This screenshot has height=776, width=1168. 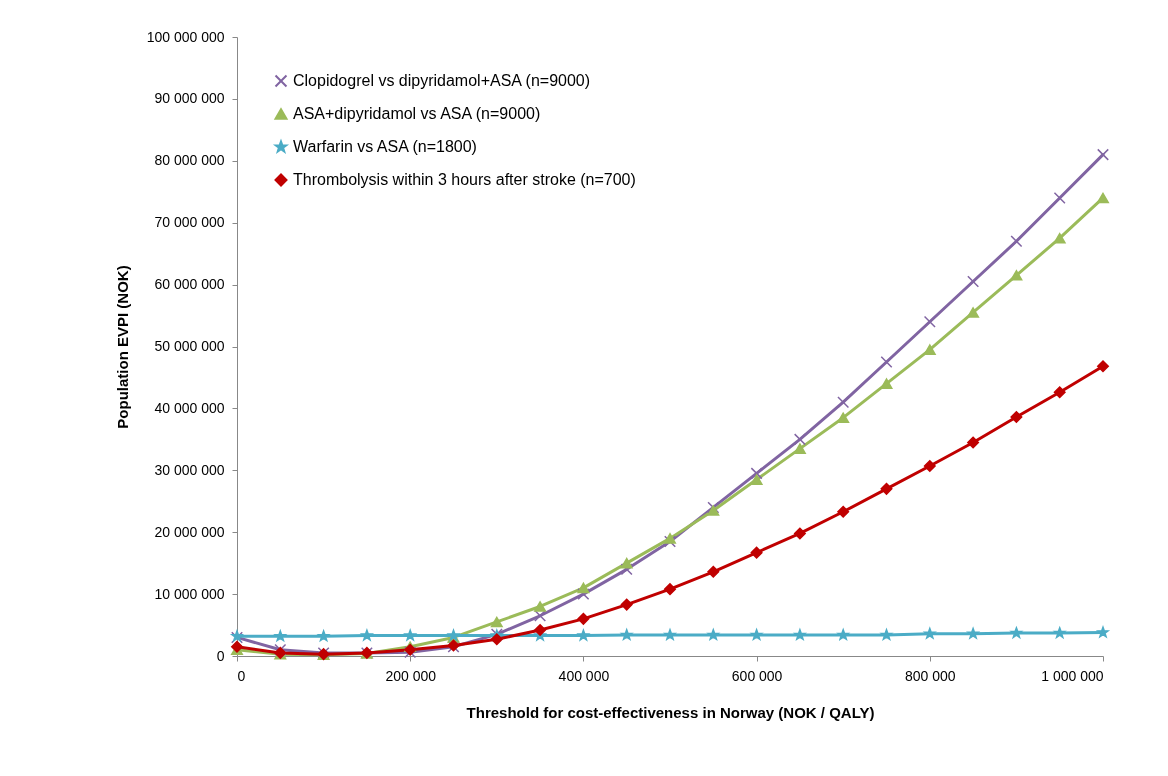 I want to click on y-tick-label: 60 000 000, so click(x=189, y=284).